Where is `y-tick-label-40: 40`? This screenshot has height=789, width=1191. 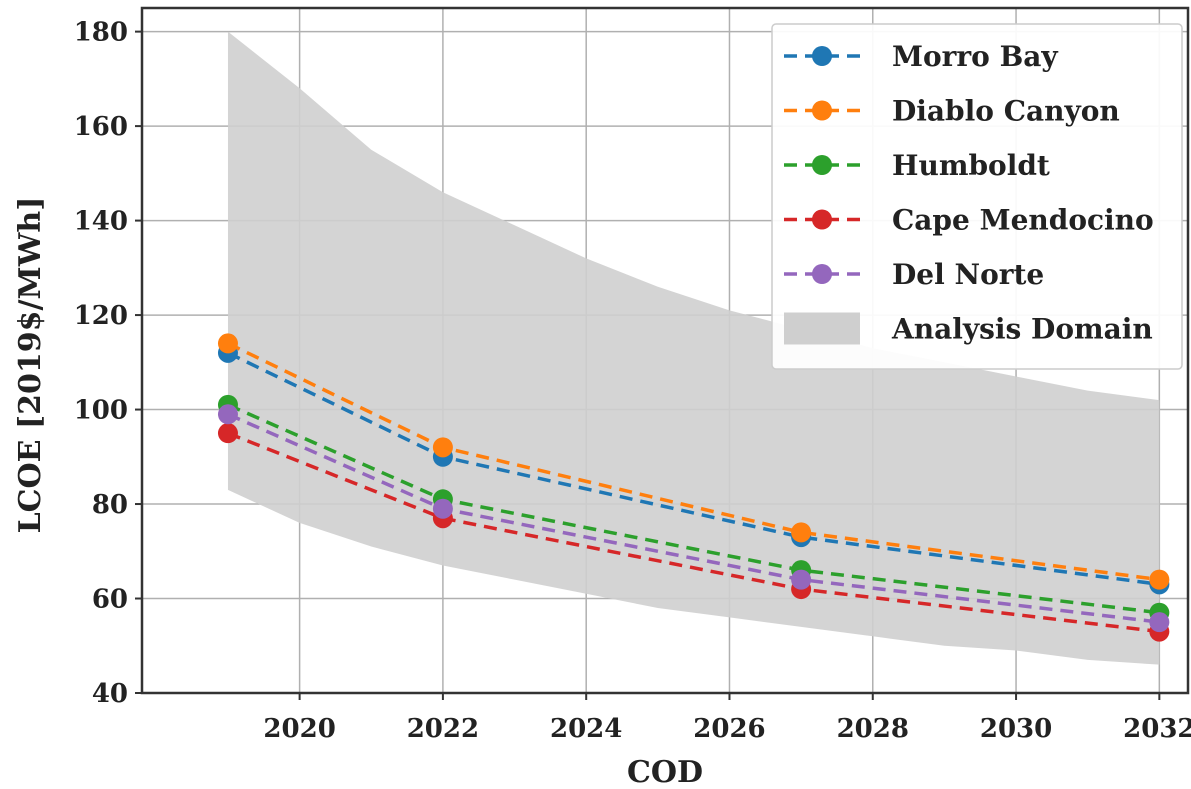 y-tick-label-40: 40 is located at coordinates (110, 694).